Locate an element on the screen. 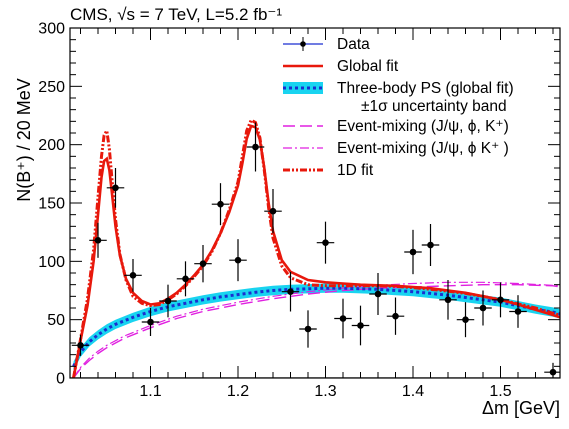  y-axis-title: N(B⁺) / 20 MeV is located at coordinates (24, 140).